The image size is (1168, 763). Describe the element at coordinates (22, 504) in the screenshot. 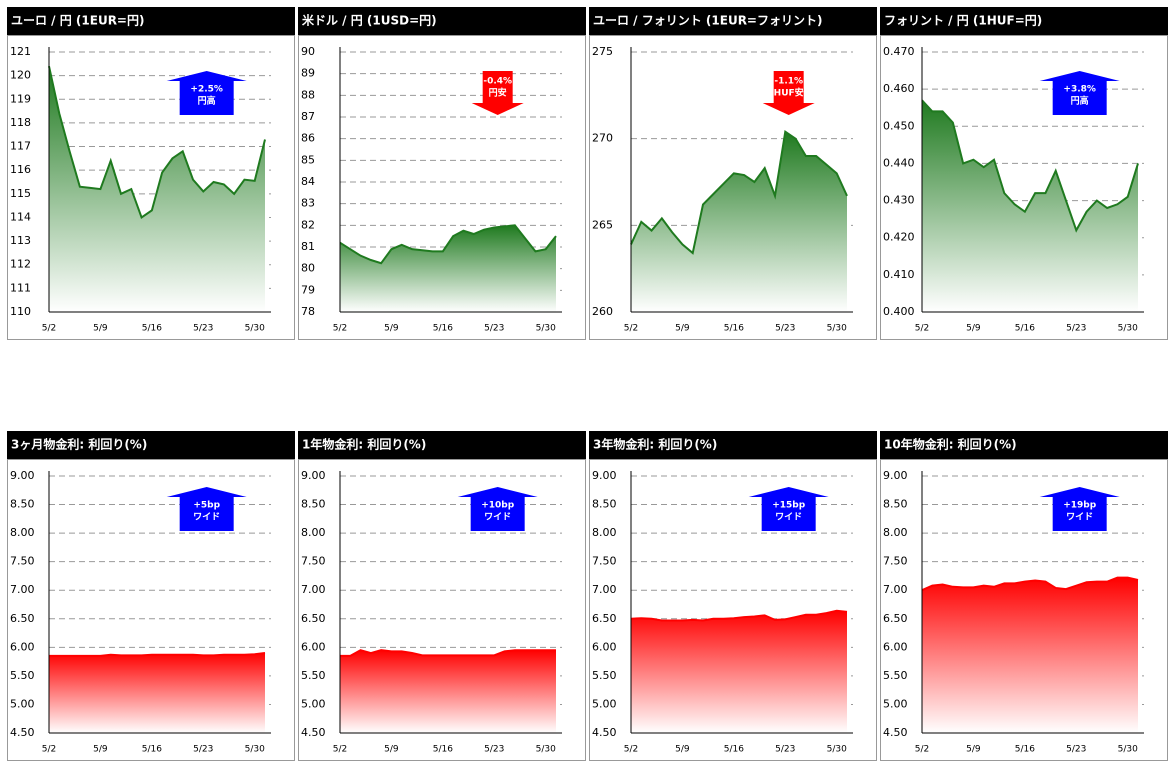

I see `y-tick-label: 8.50` at that location.